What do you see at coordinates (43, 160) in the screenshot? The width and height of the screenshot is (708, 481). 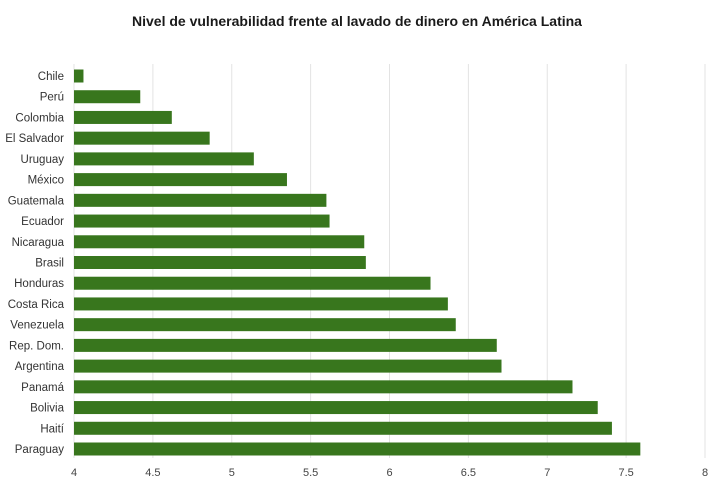 I see `category-label: Uruguay` at bounding box center [43, 160].